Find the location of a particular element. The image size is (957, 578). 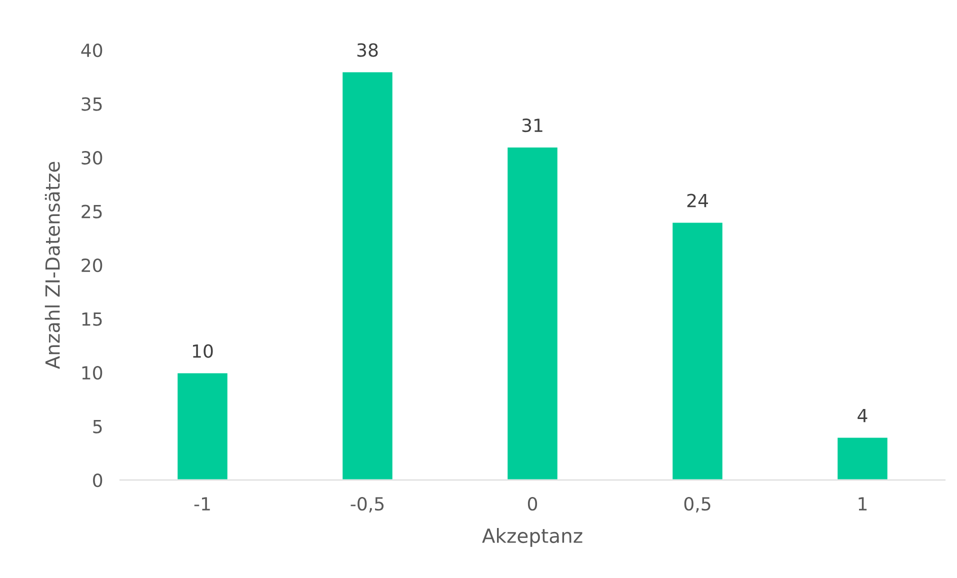

x-tick-label: -0,5 is located at coordinates (367, 504).